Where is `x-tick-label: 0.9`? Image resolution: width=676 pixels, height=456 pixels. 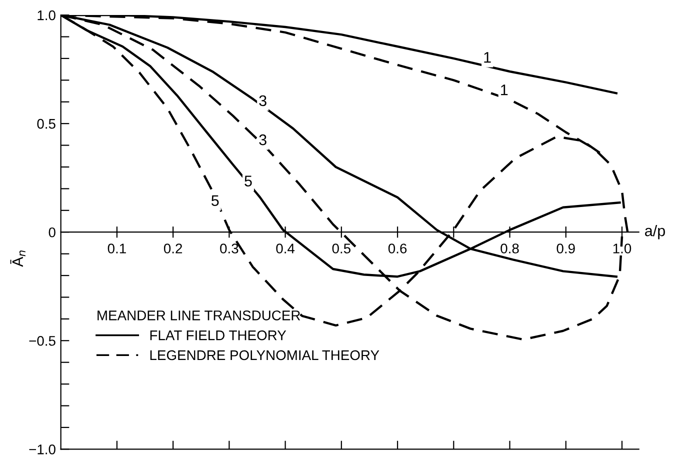
x-tick-label: 0.9 is located at coordinates (565, 249).